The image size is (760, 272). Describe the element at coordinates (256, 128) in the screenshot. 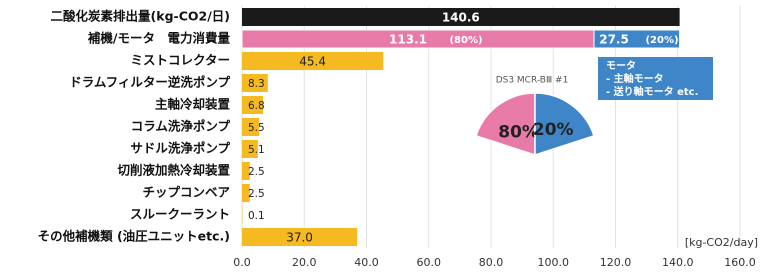

I see `value-label: 5.5` at that location.